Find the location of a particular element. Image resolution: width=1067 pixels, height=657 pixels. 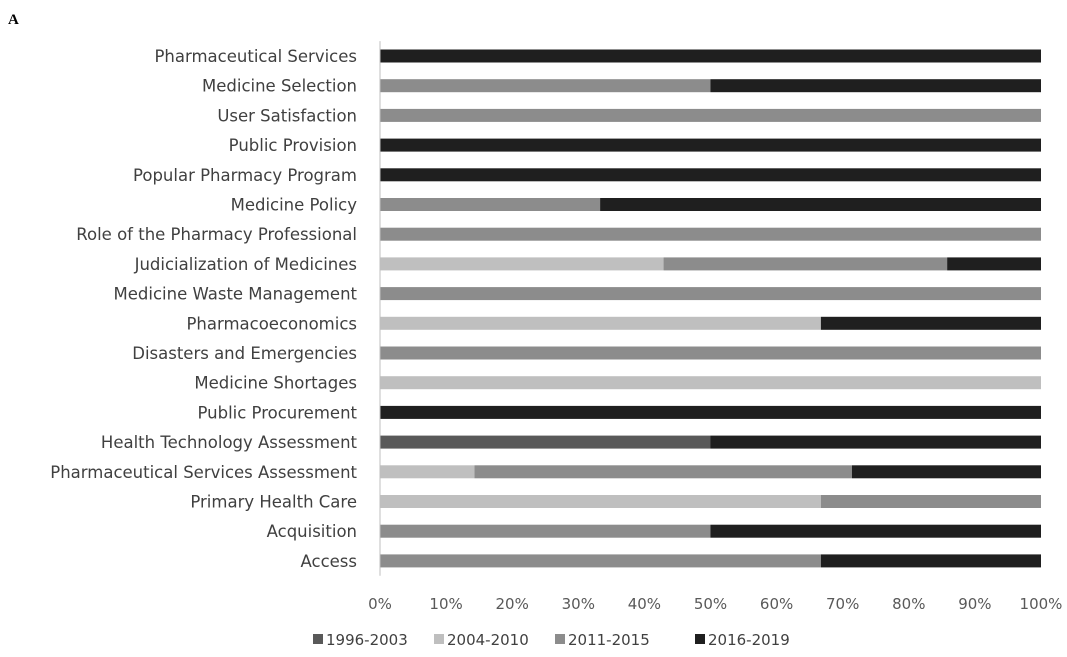

category-label: User Satisfaction is located at coordinates (287, 115).